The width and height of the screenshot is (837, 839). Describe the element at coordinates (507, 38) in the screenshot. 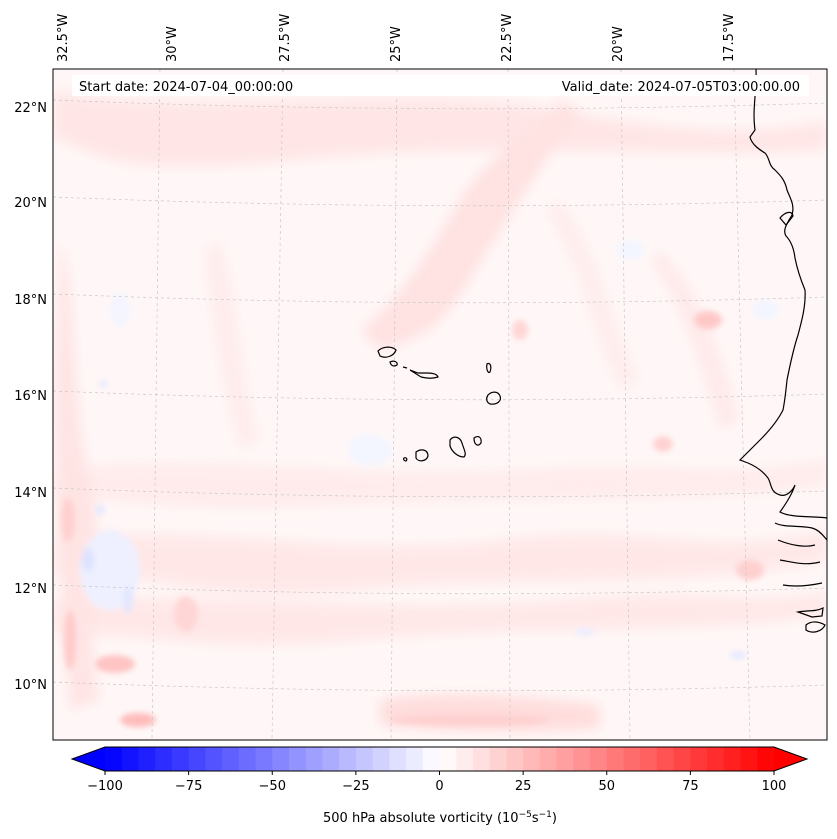

I see `lon-label: 22.5°W` at that location.